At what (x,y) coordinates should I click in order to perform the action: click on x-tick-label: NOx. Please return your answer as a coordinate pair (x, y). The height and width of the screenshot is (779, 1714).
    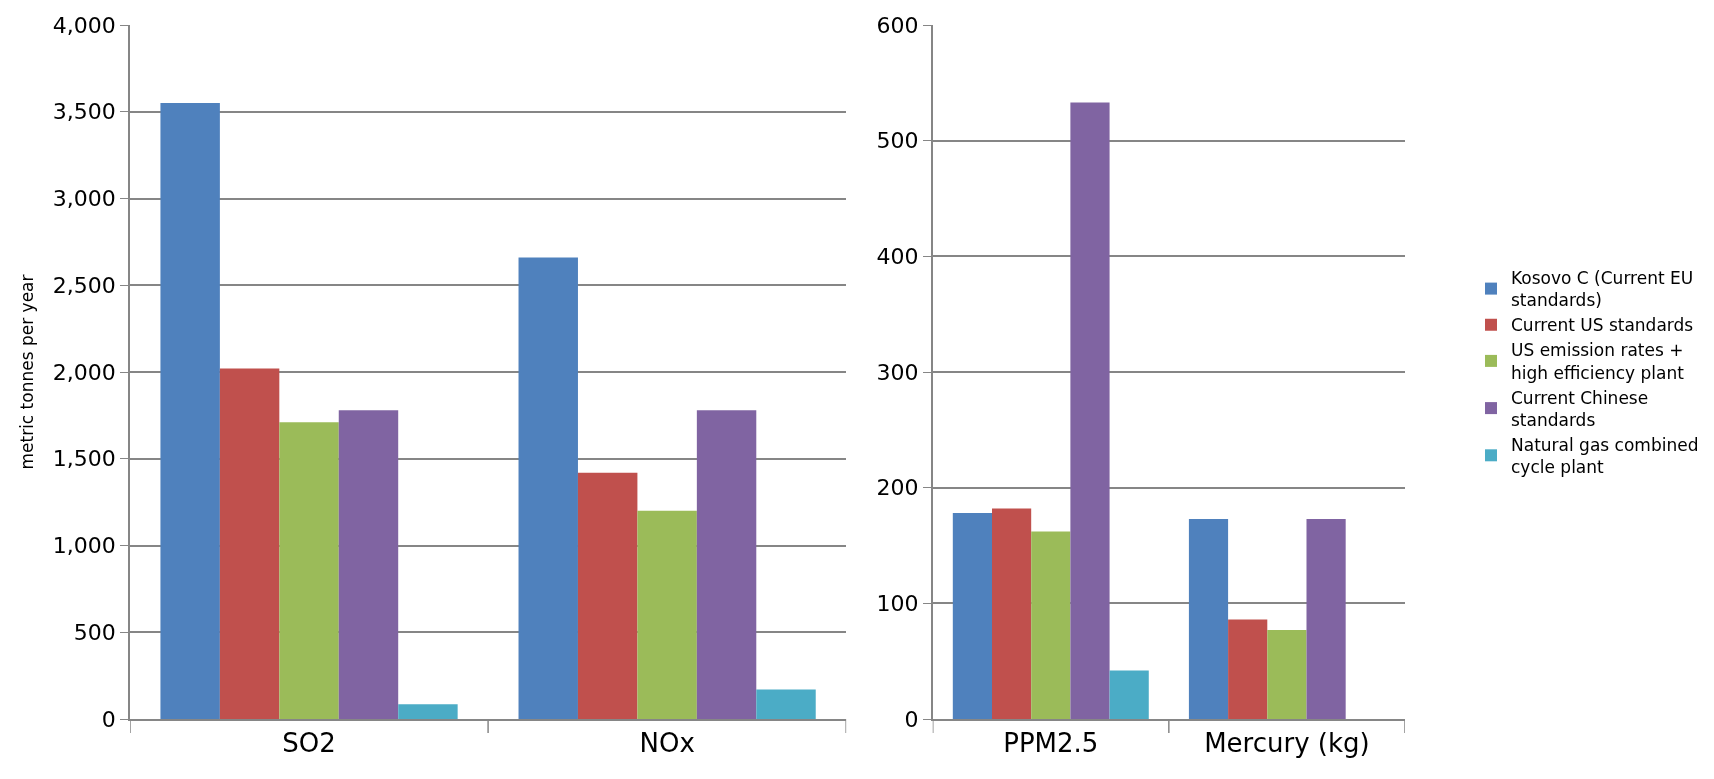
    Looking at the image, I should click on (667, 742).